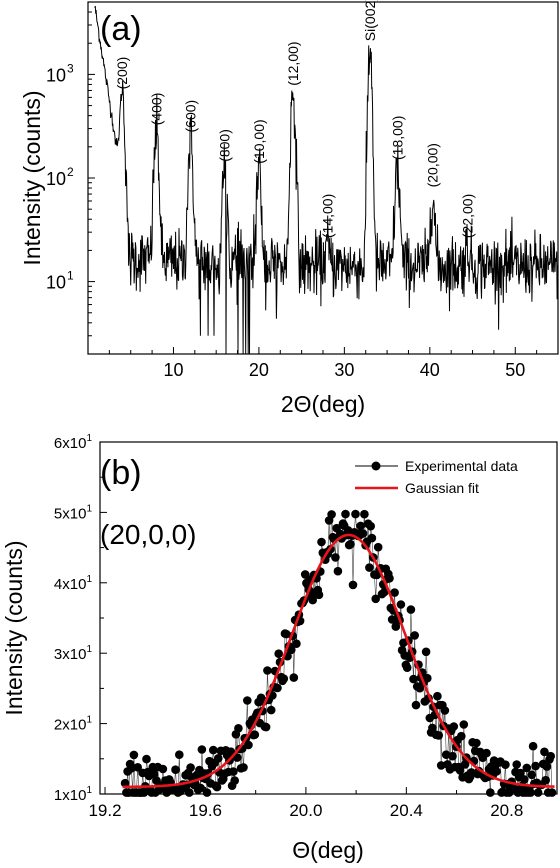 This screenshot has width=560, height=868. I want to click on panel-b-x-ticks: 19.2 19.6 20.0 20.4 20.8, so click(323, 803).